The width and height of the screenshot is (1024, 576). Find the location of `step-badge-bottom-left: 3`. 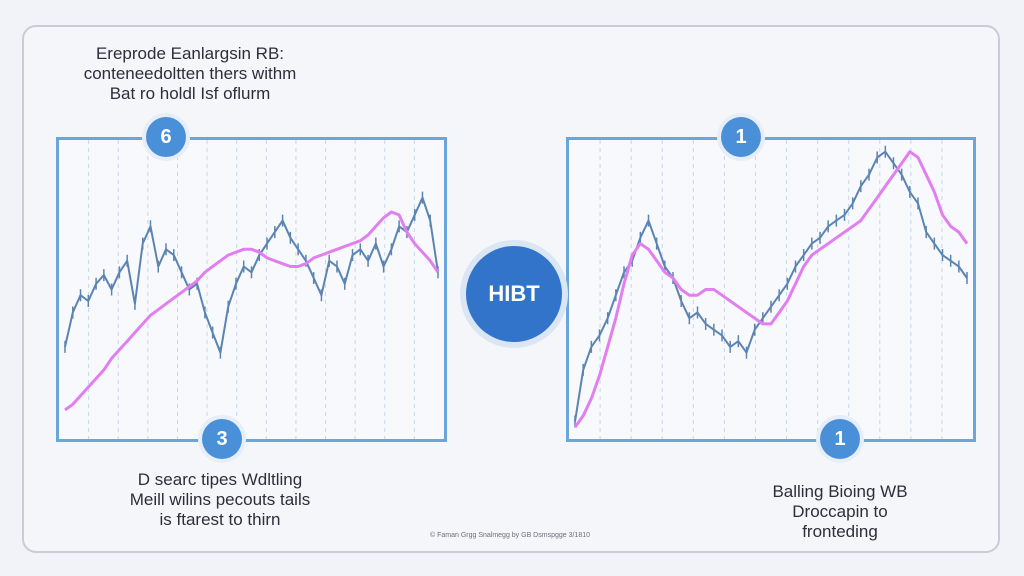

step-badge-bottom-left: 3 is located at coordinates (222, 439).